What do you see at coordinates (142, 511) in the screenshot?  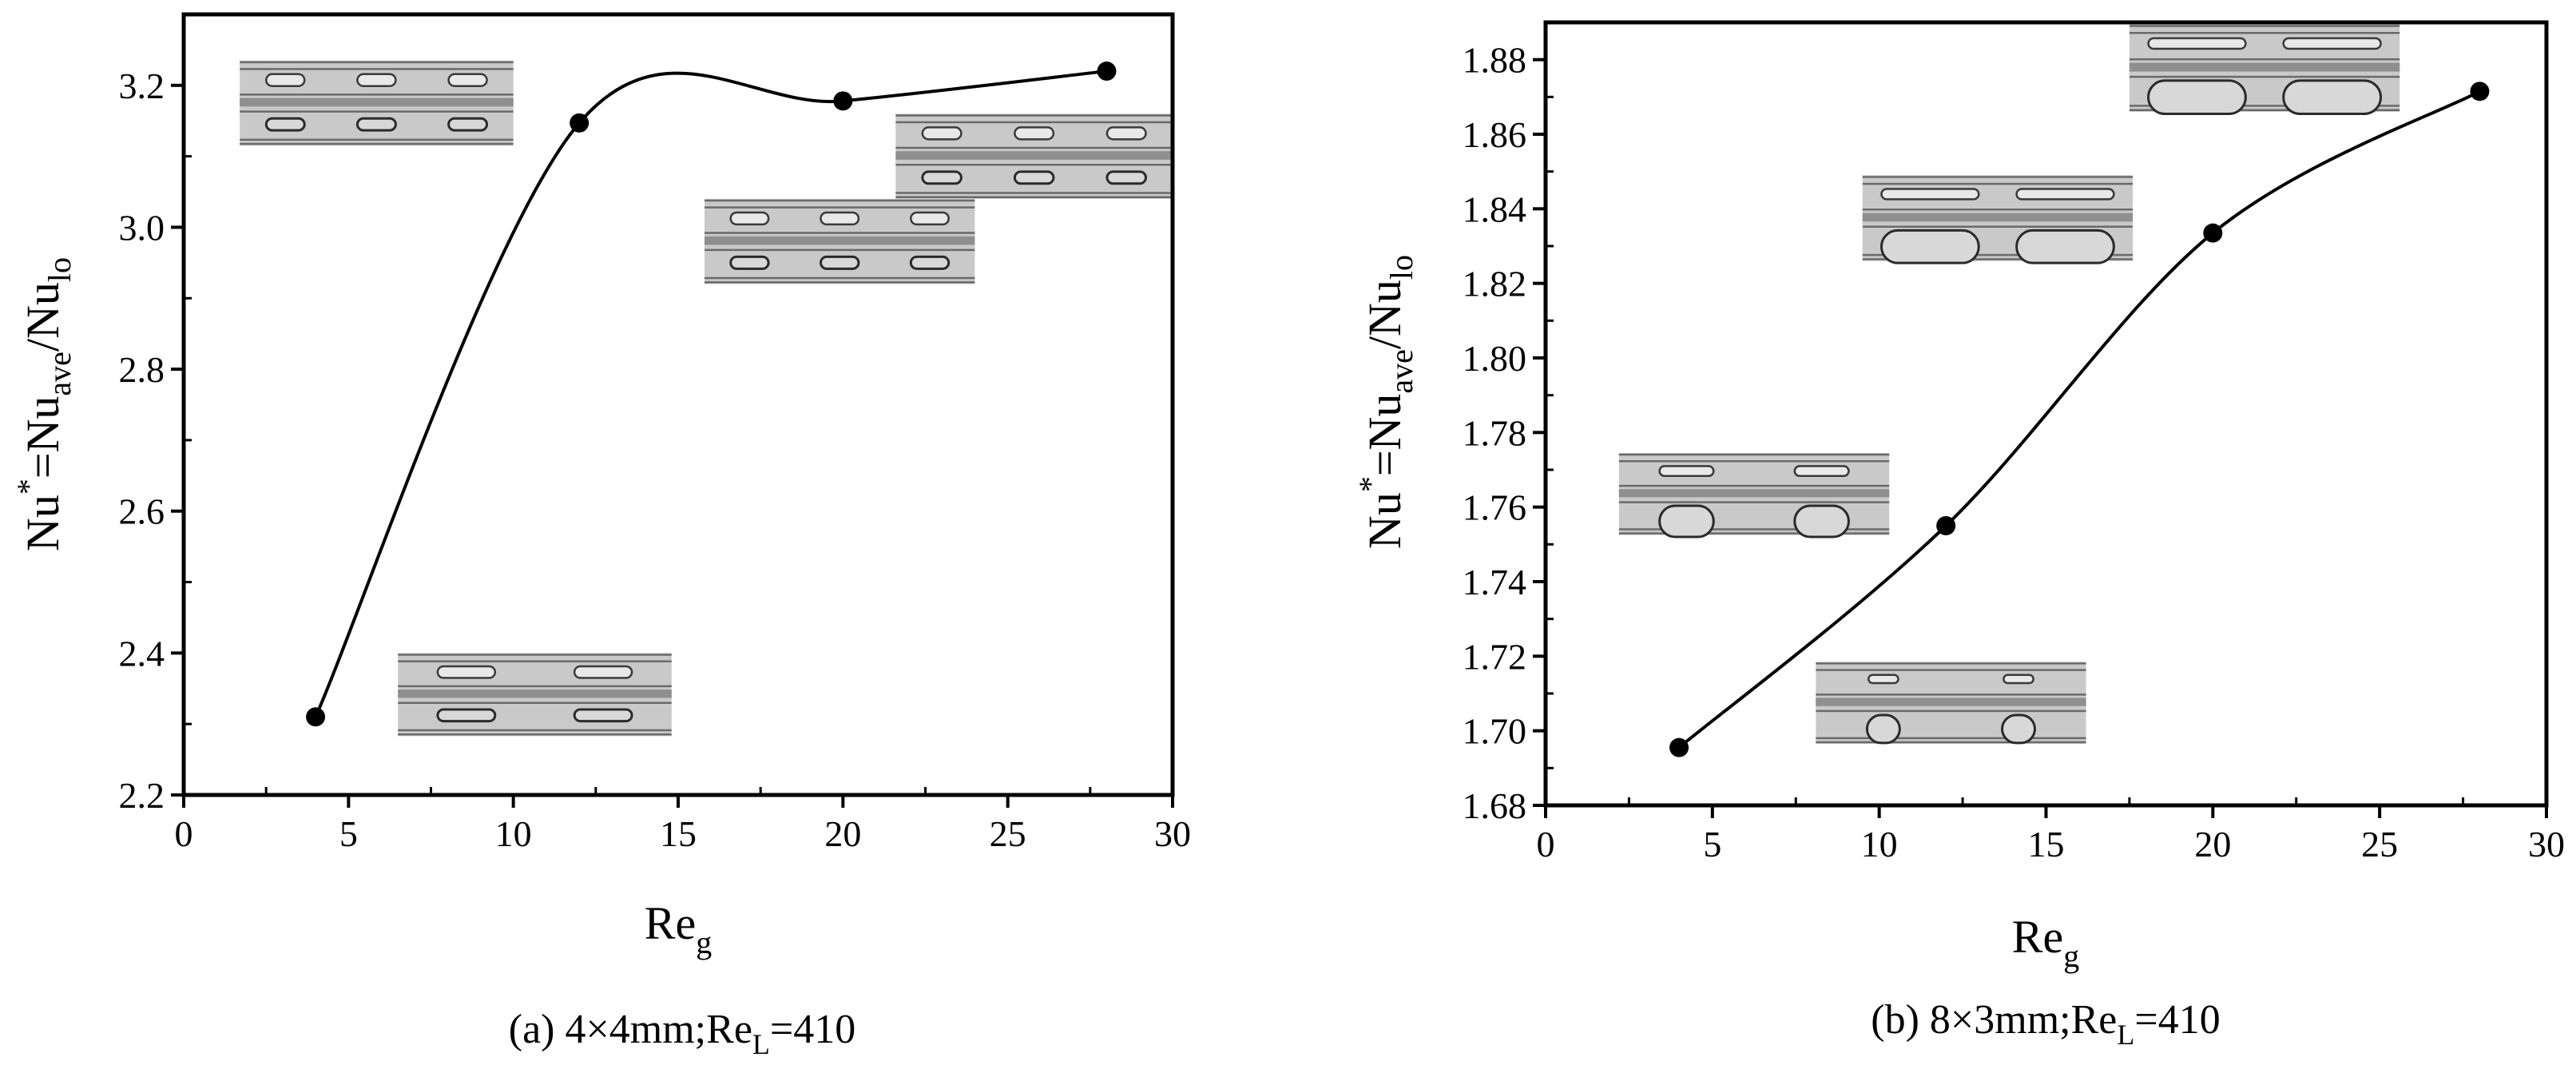 I see `y-tick-label: 2.6` at bounding box center [142, 511].